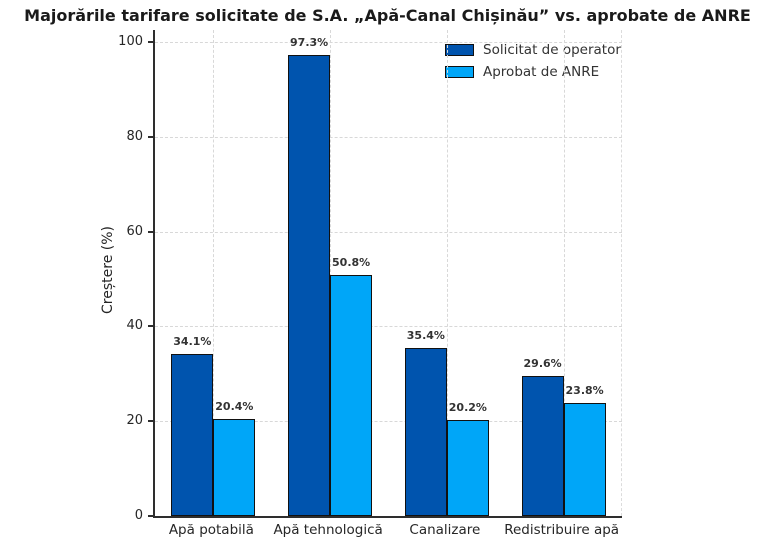  What do you see at coordinates (541, 72) in the screenshot?
I see `legend-label-1: Aprobat de ANRE` at bounding box center [541, 72].